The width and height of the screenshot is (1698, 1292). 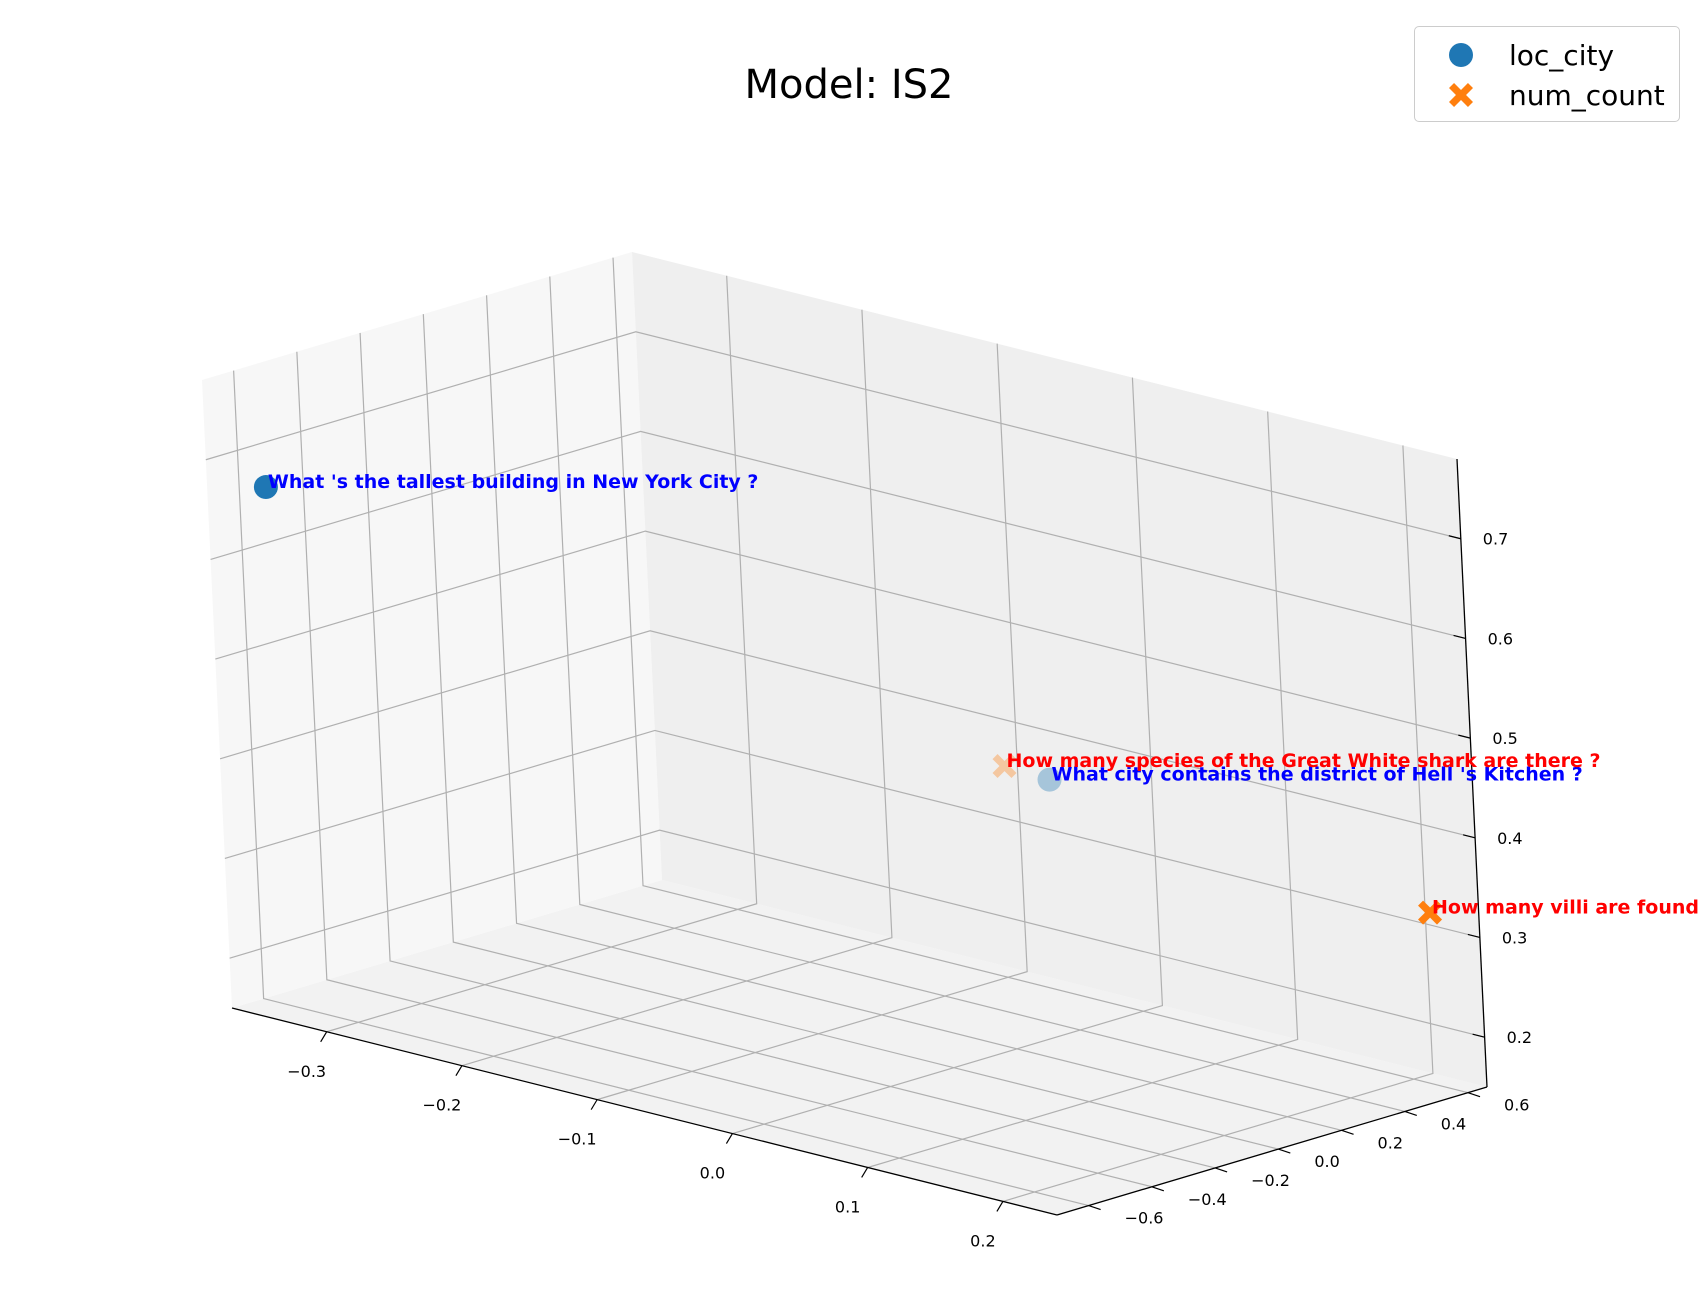 What do you see at coordinates (441, 1105) in the screenshot?
I see `x-tick-label: −0.2` at bounding box center [441, 1105].